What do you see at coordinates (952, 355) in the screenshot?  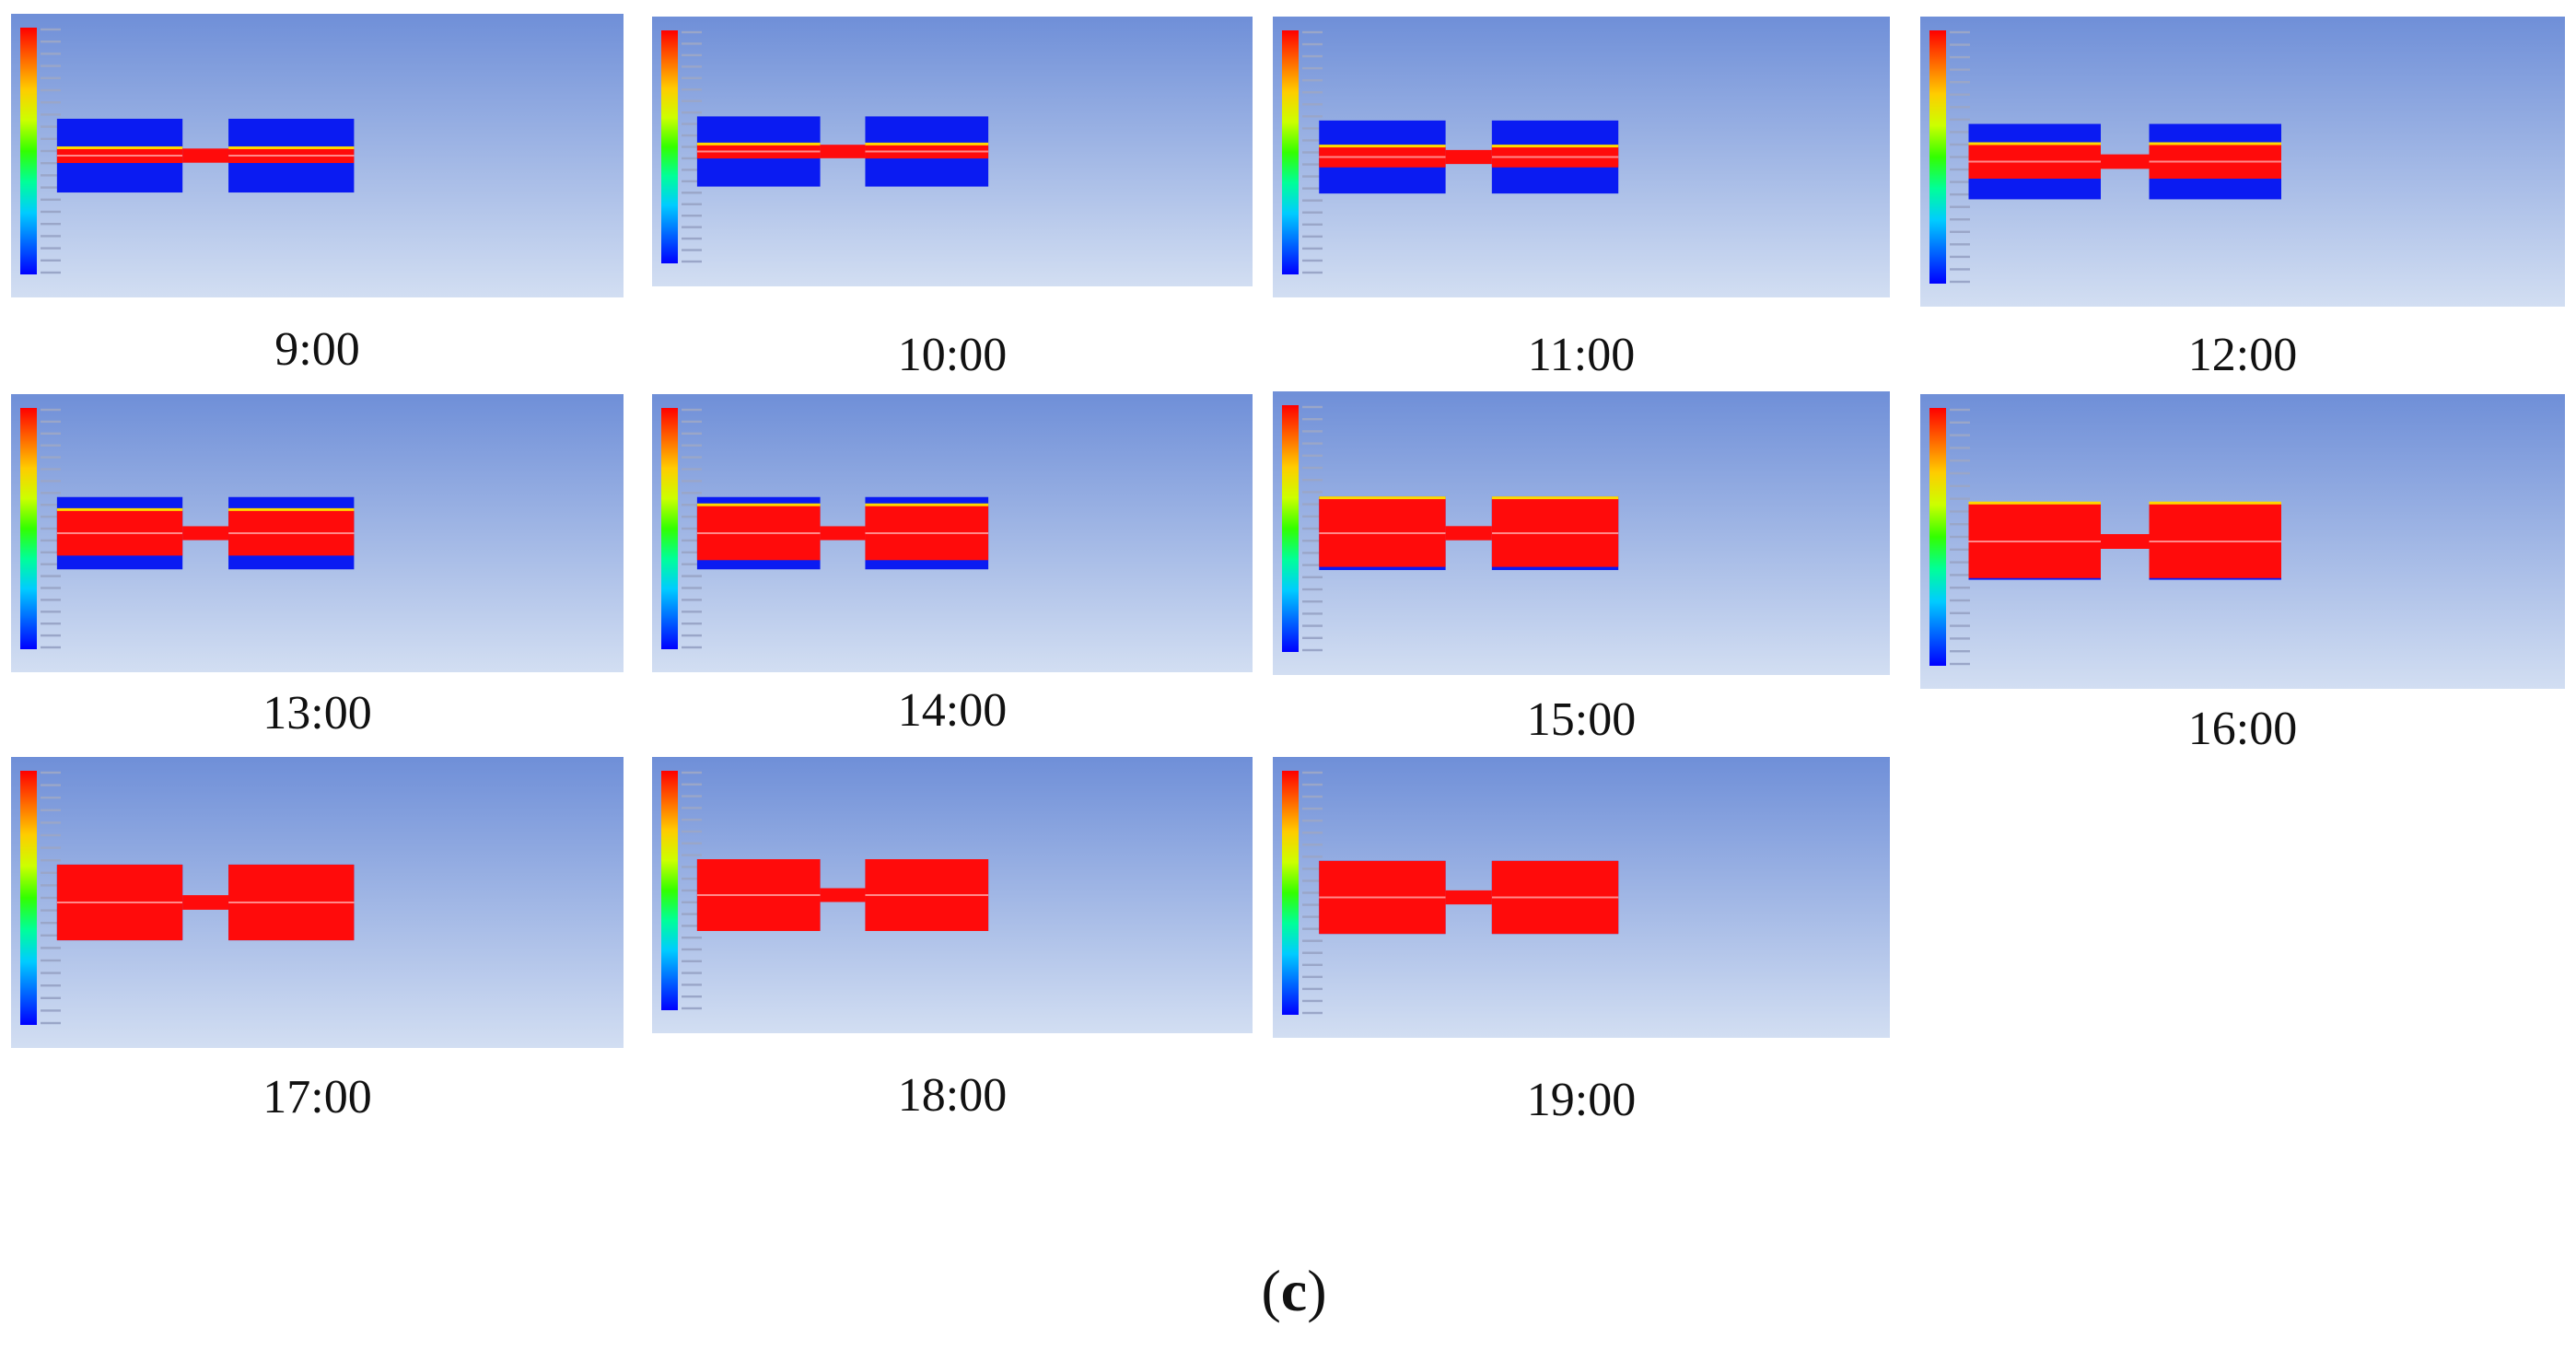 I see `time-caption: 10:00` at bounding box center [952, 355].